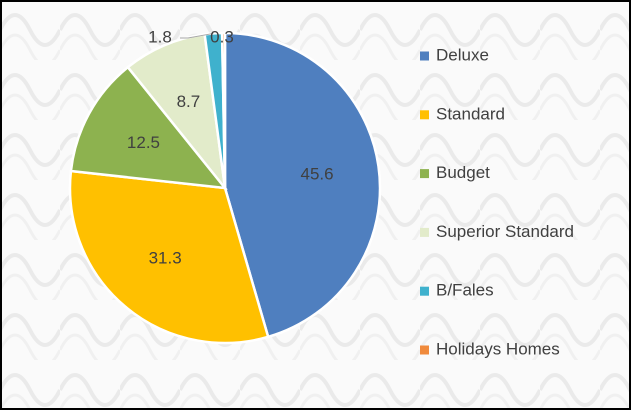  What do you see at coordinates (197, 35) in the screenshot?
I see `leader-line` at bounding box center [197, 35].